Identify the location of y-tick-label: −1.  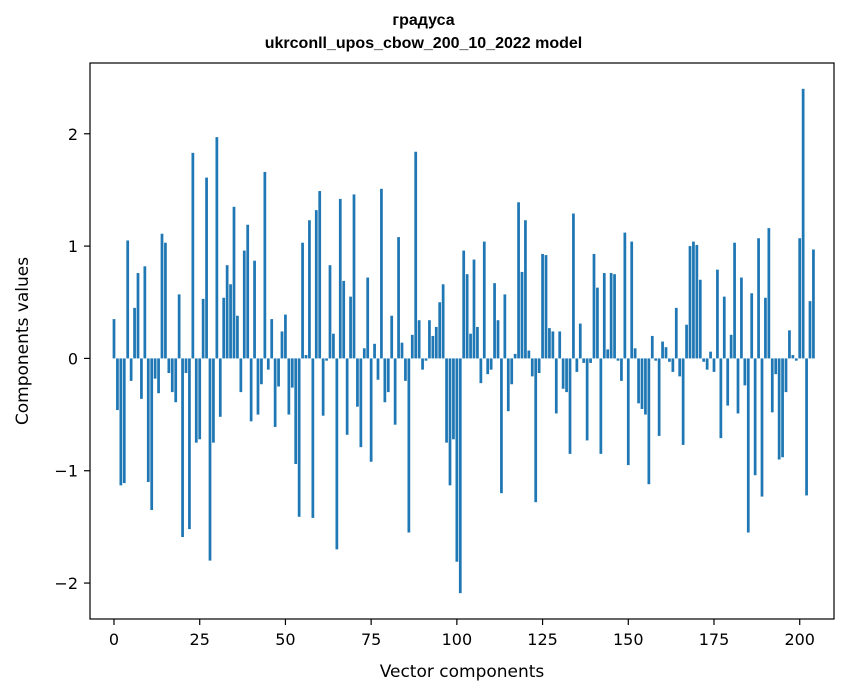
(66, 471).